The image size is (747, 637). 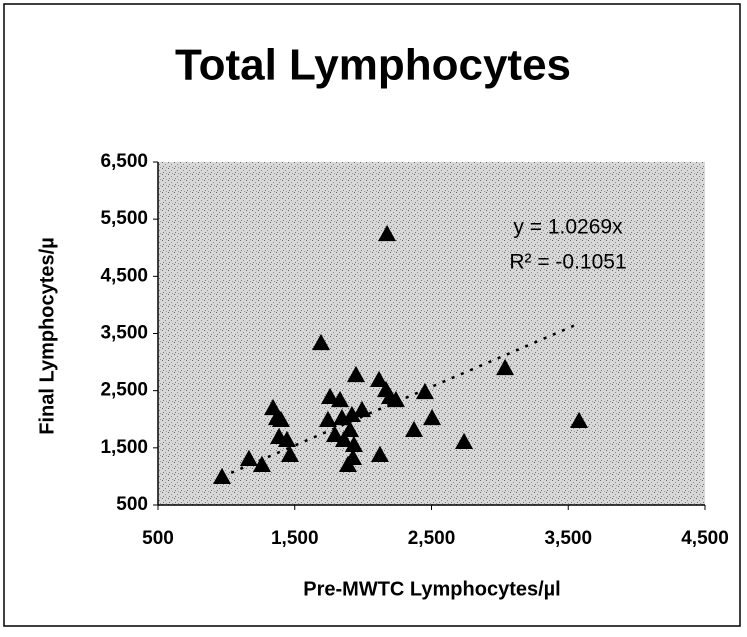 I want to click on y-axis-label: Final Lymphocytes/µ, so click(x=47, y=336).